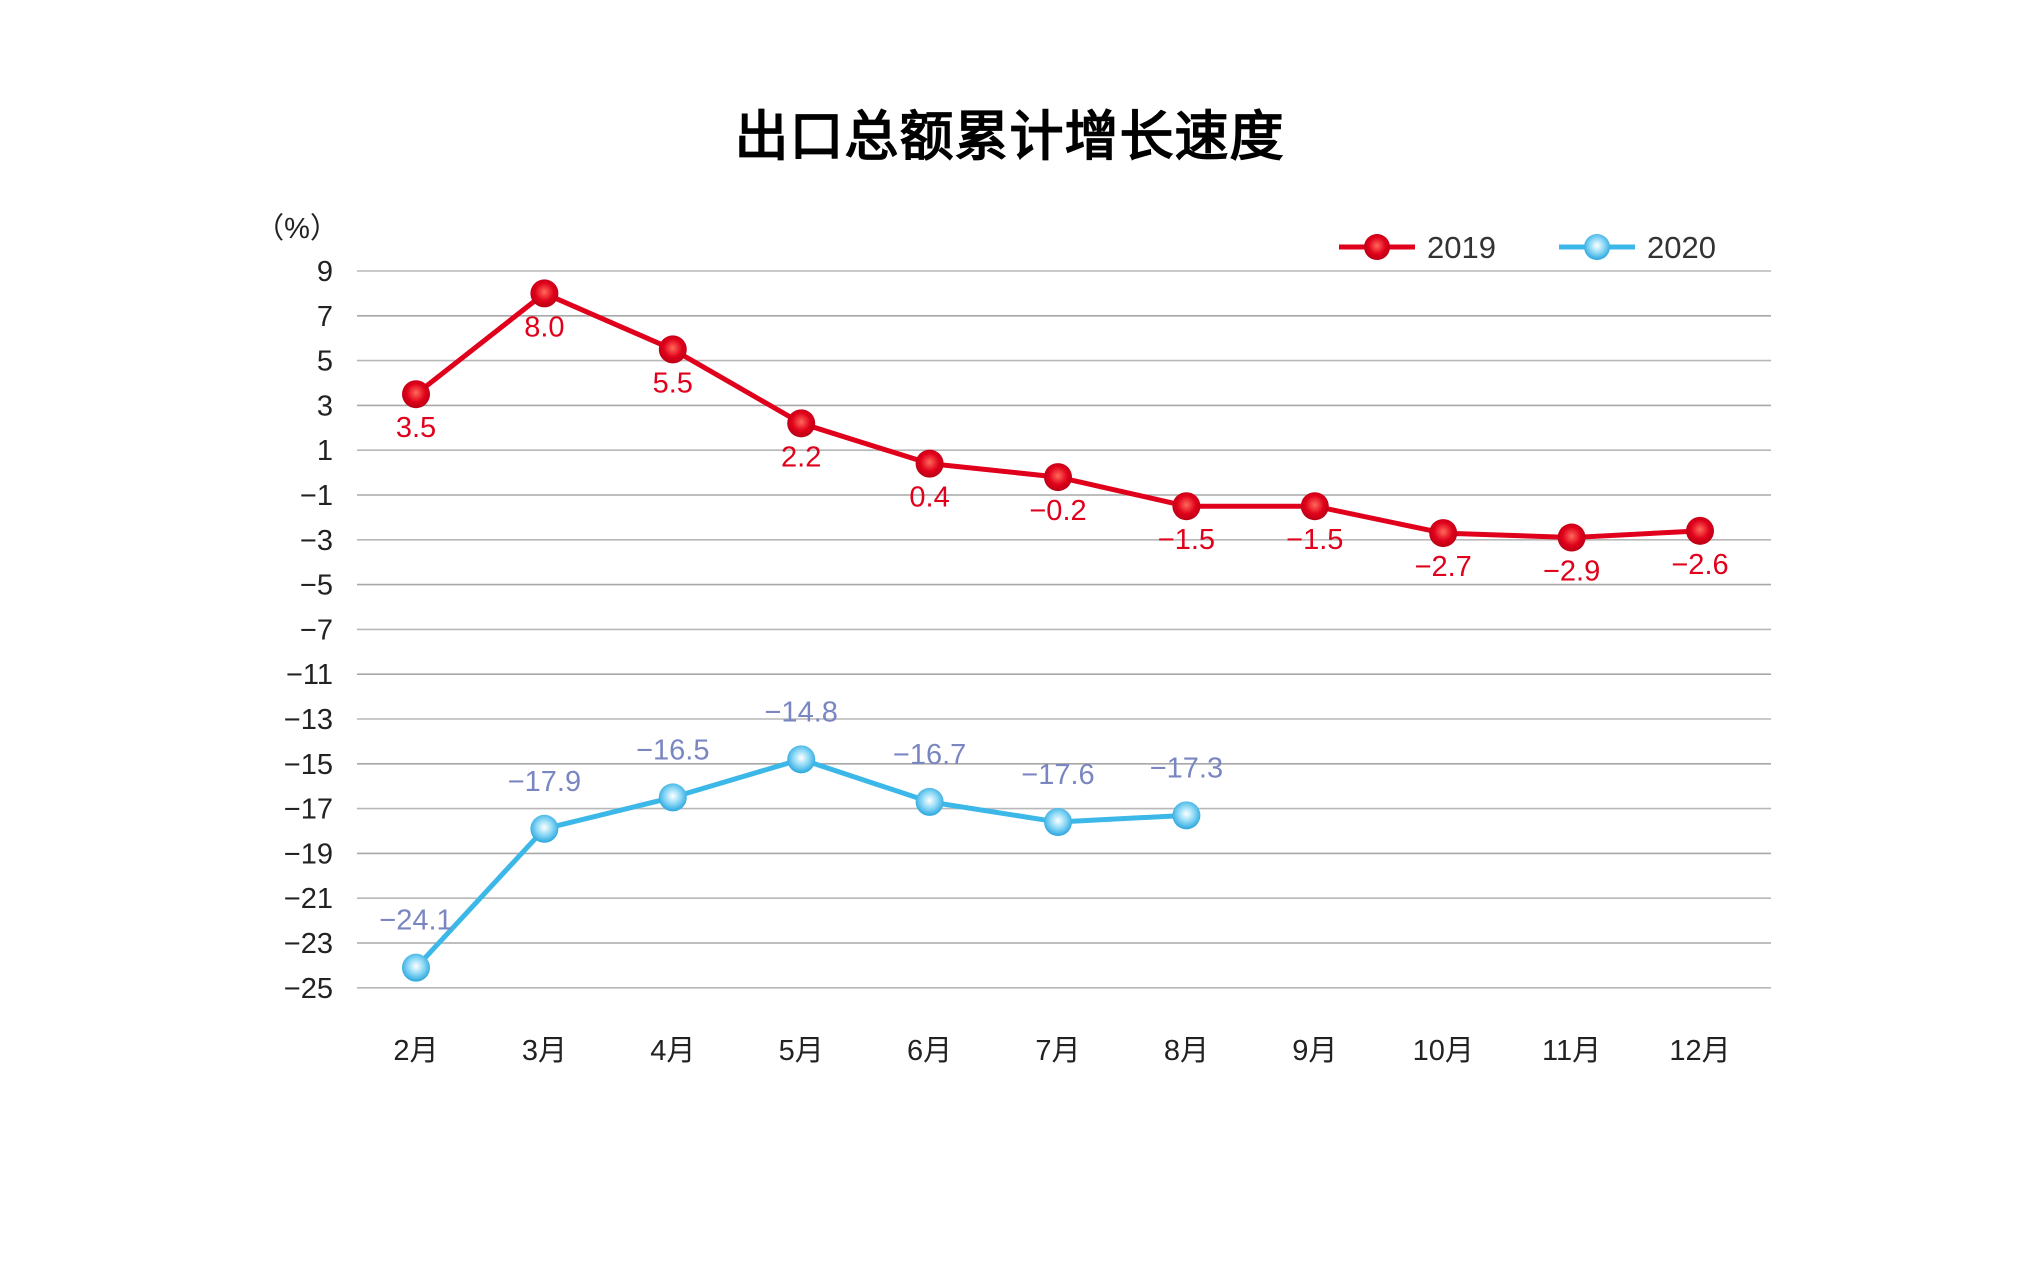  I want to click on data-label-2019: 3.5, so click(416, 428).